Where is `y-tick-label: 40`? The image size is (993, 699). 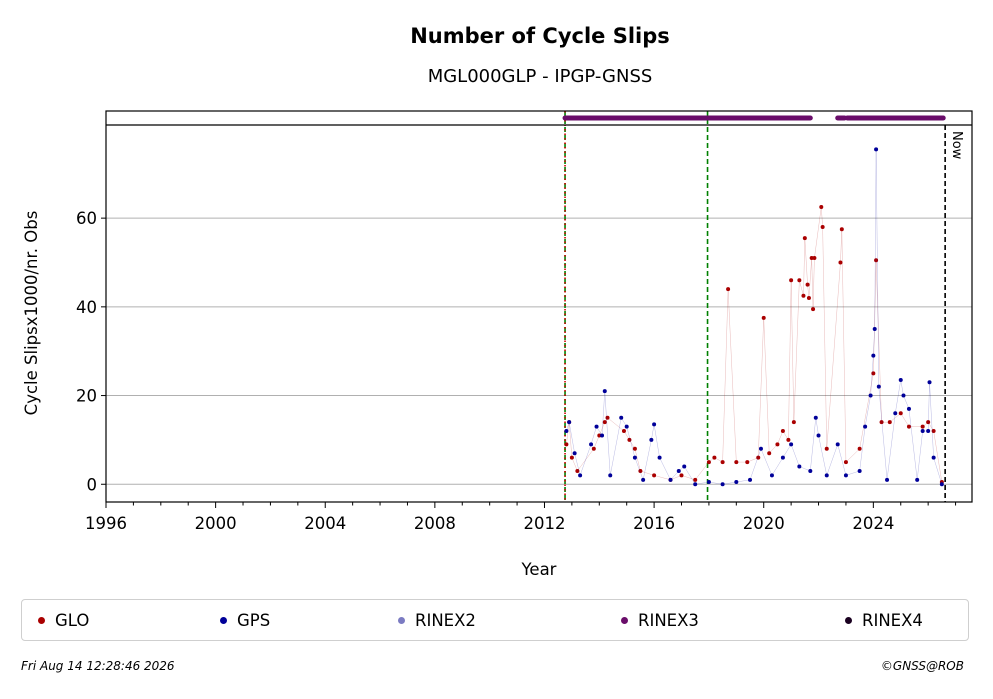
y-tick-label: 40 is located at coordinates (86, 307).